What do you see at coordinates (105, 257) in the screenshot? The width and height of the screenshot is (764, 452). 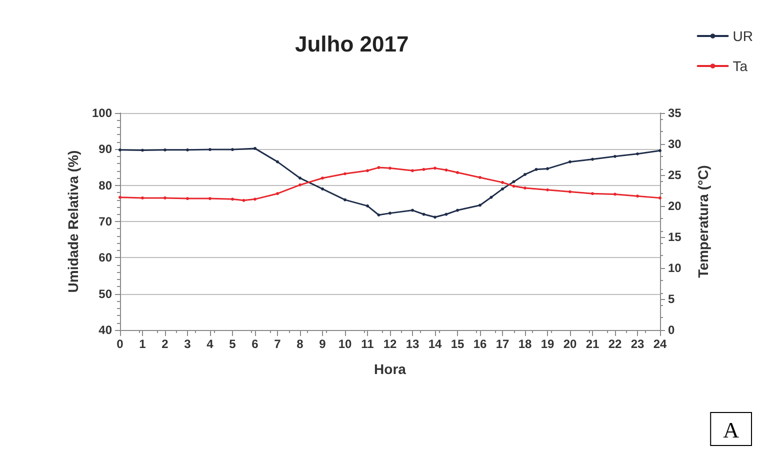 I see `y-tick-label: 60` at bounding box center [105, 257].